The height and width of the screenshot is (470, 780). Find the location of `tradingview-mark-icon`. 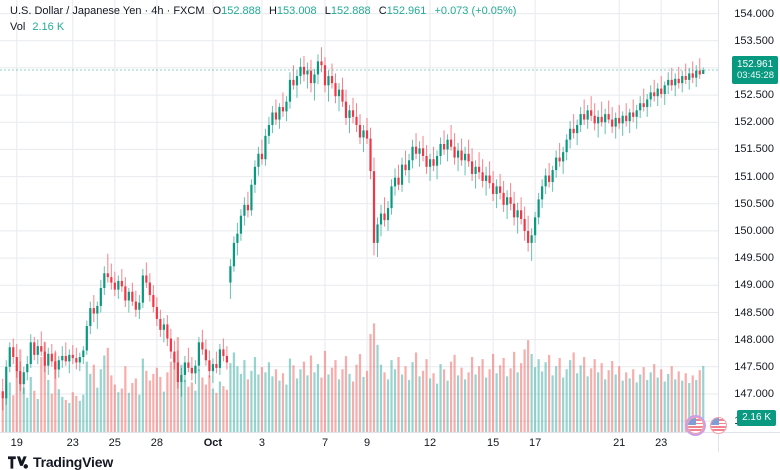

tradingview-mark-icon is located at coordinates (18, 462).